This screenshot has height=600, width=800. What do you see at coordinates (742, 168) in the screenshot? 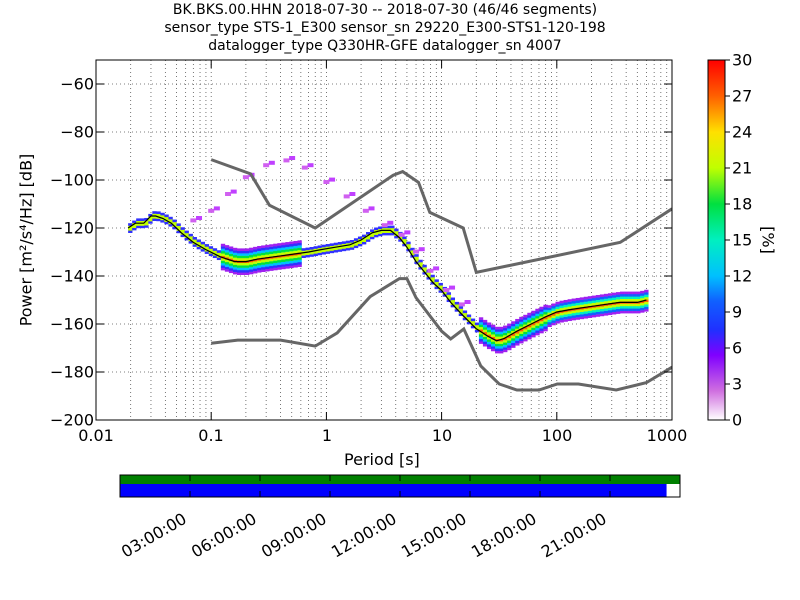
I see `colorbar-tick-label: 21` at bounding box center [742, 168].